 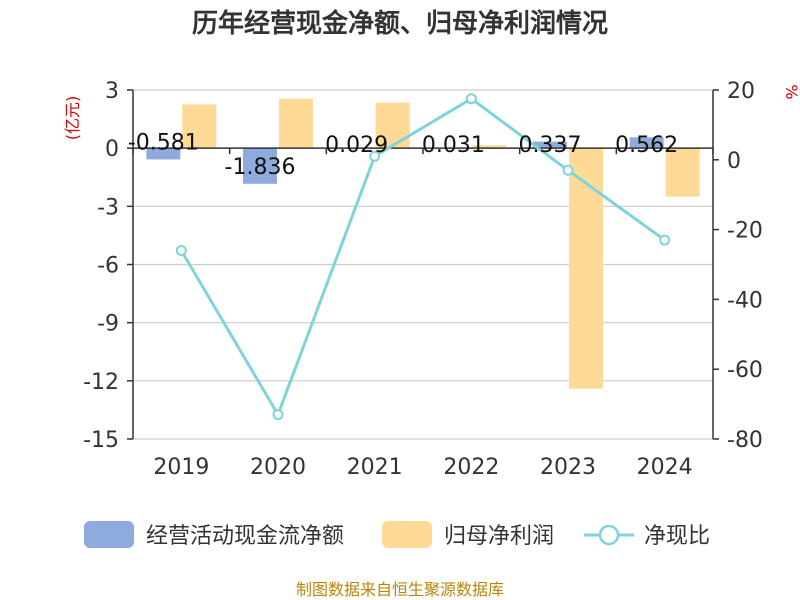 I want to click on legend-label-profit: 归母净利润, so click(x=499, y=536).